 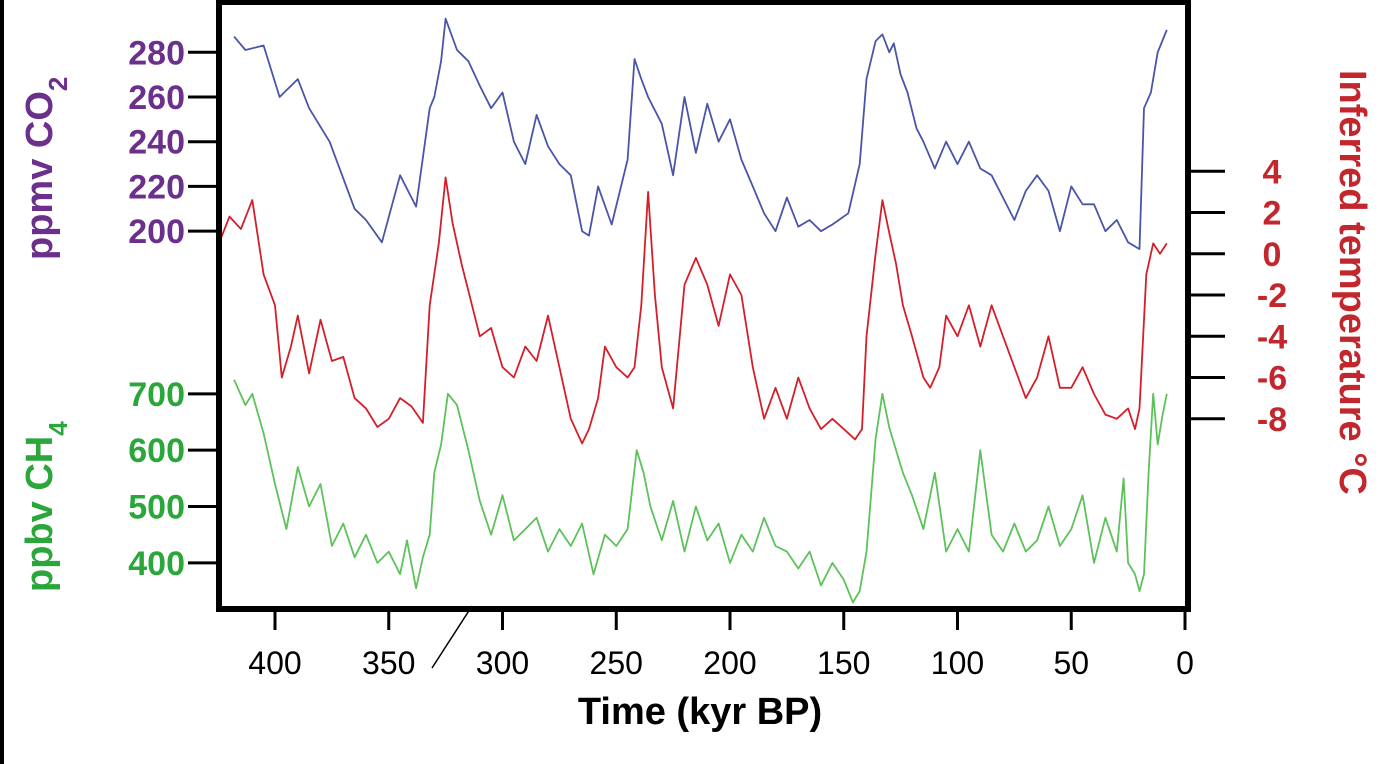 What do you see at coordinates (729, 663) in the screenshot?
I see `time-tick-label: 200` at bounding box center [729, 663].